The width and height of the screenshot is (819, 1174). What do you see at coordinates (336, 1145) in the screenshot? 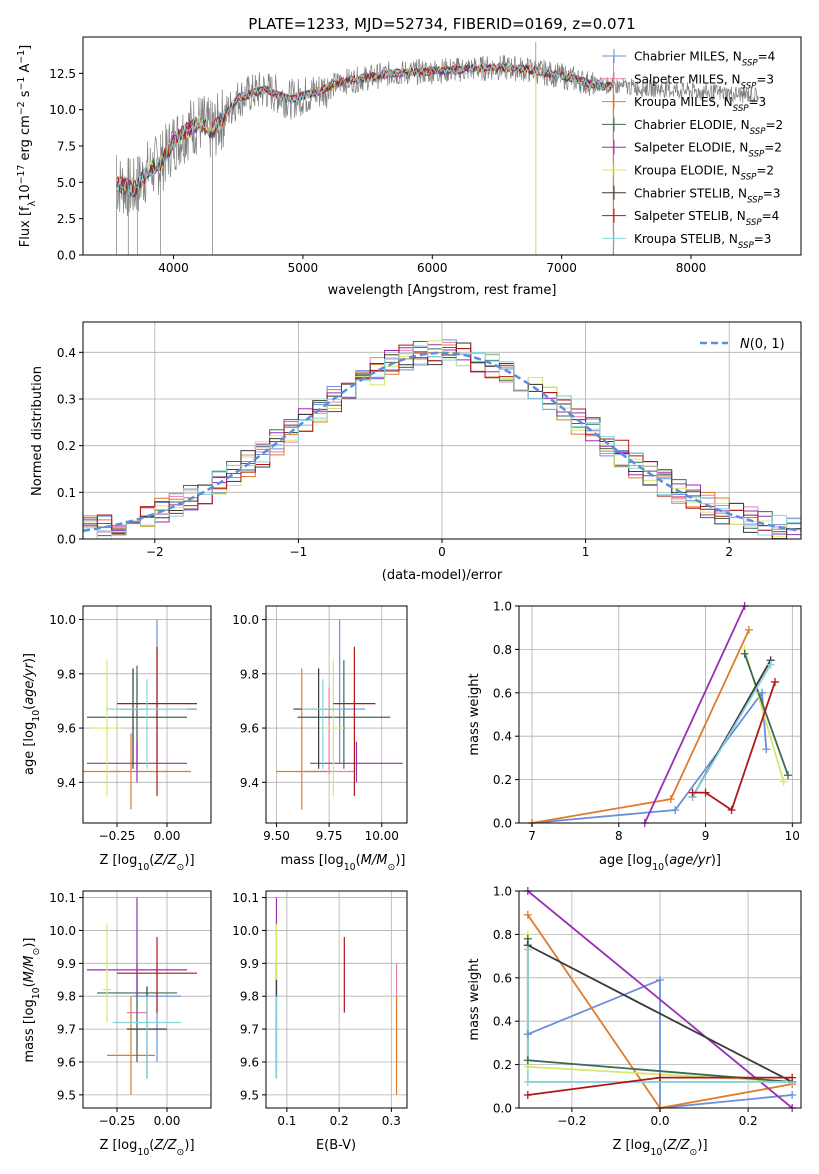
I see `massEBV-xlabel: E(B-V)` at bounding box center [336, 1145].